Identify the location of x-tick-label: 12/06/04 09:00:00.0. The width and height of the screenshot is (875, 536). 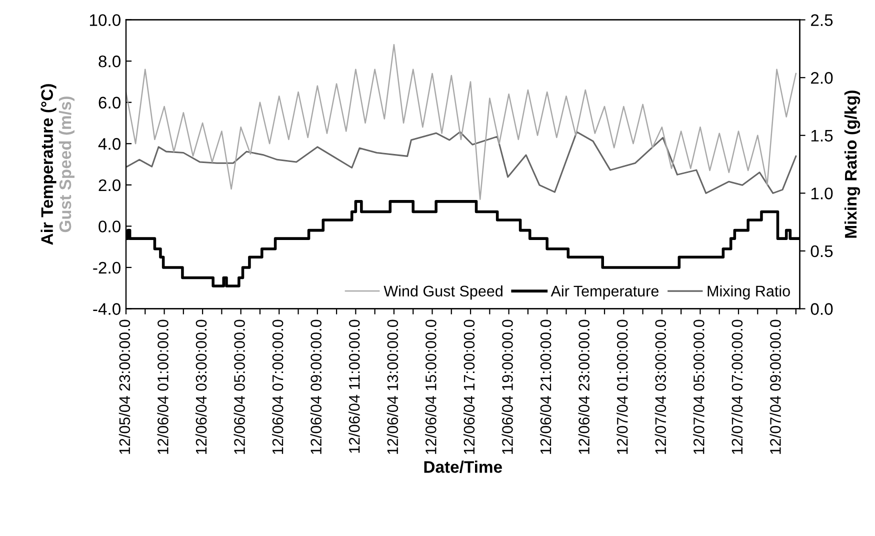
(316, 387).